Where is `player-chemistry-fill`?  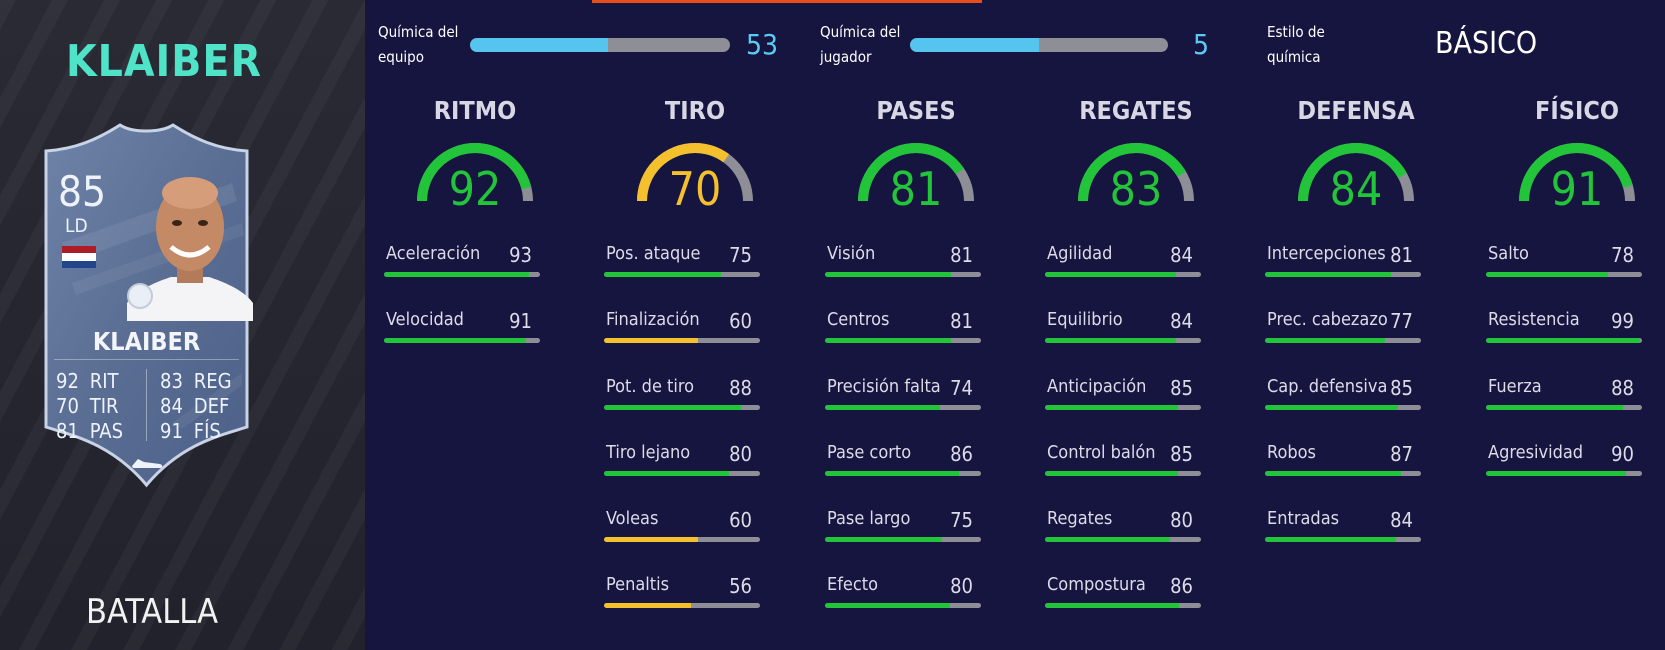
player-chemistry-fill is located at coordinates (974, 45).